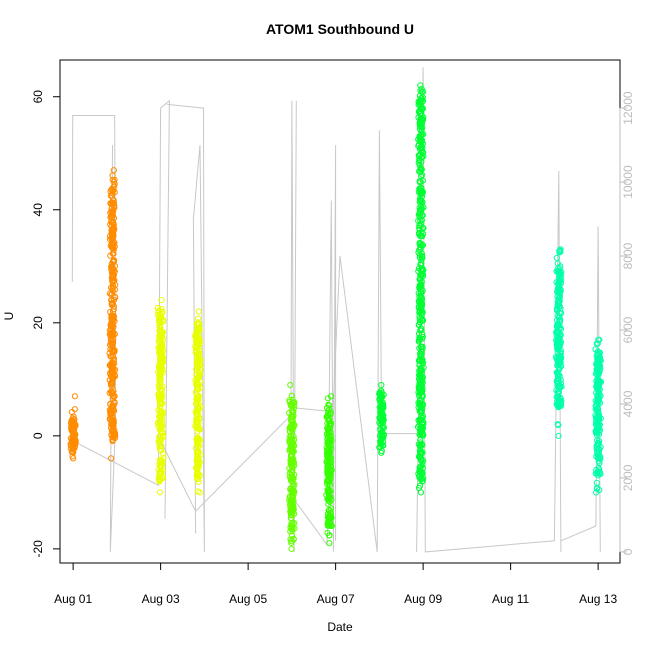  What do you see at coordinates (38, 435) in the screenshot?
I see `y-tick-label: 0` at bounding box center [38, 435].